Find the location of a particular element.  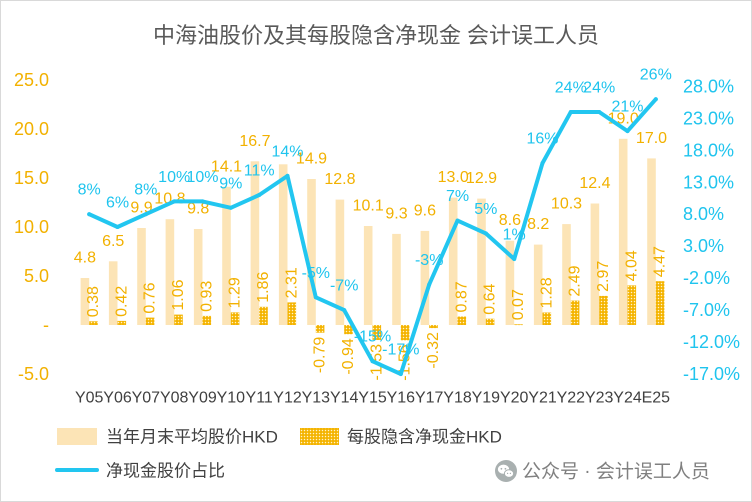

x-tick-label-Y23: Y23 is located at coordinates (599, 398).